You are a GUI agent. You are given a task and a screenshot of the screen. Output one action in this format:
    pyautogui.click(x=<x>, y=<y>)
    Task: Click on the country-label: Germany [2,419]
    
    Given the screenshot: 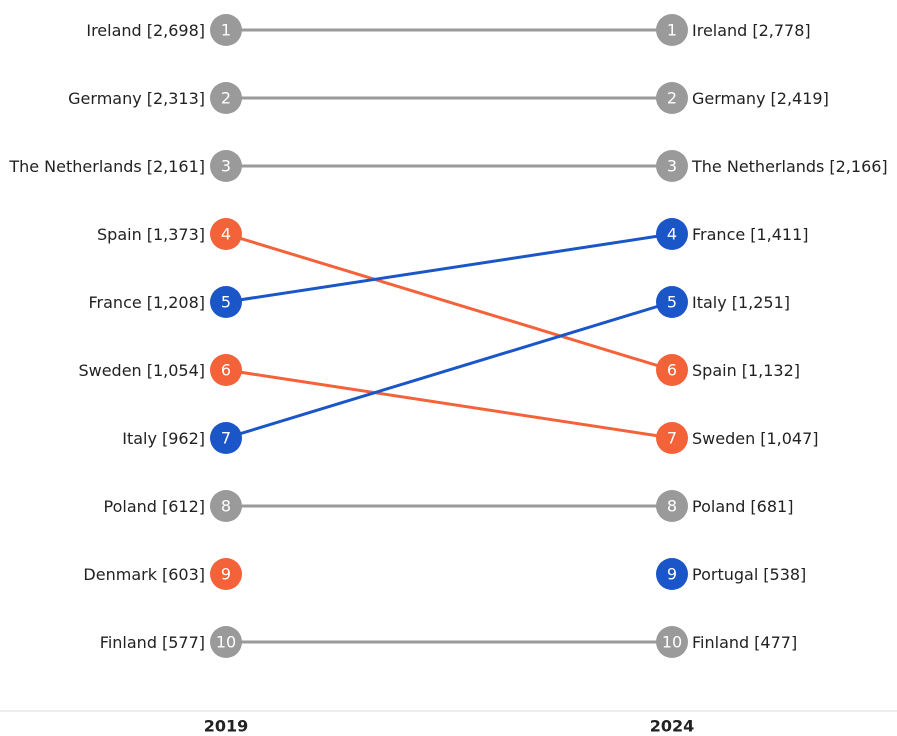 What is the action you would take?
    pyautogui.click(x=760, y=98)
    